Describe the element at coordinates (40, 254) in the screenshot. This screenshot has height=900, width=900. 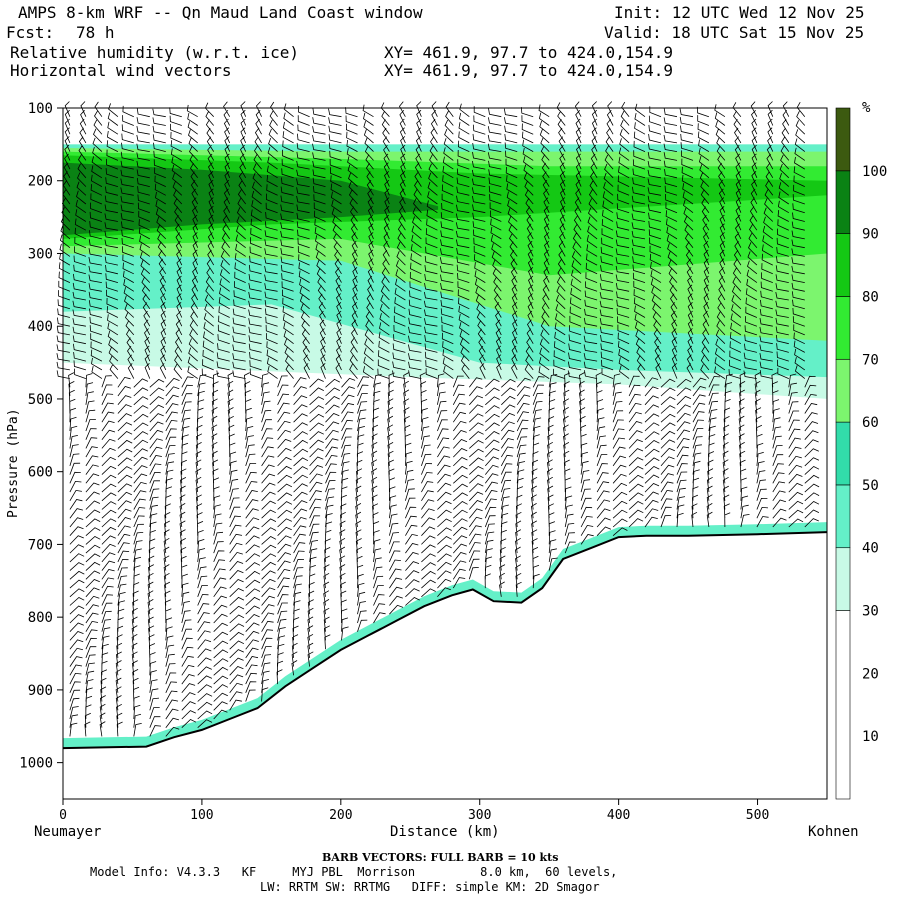
I see `y-tick-label: 300` at that location.